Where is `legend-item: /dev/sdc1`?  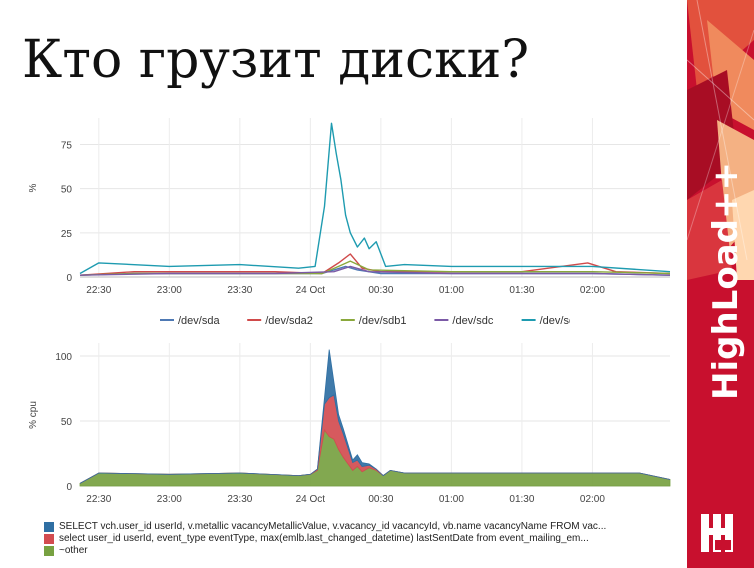 legend-item: /dev/sdc1 is located at coordinates (545, 321).